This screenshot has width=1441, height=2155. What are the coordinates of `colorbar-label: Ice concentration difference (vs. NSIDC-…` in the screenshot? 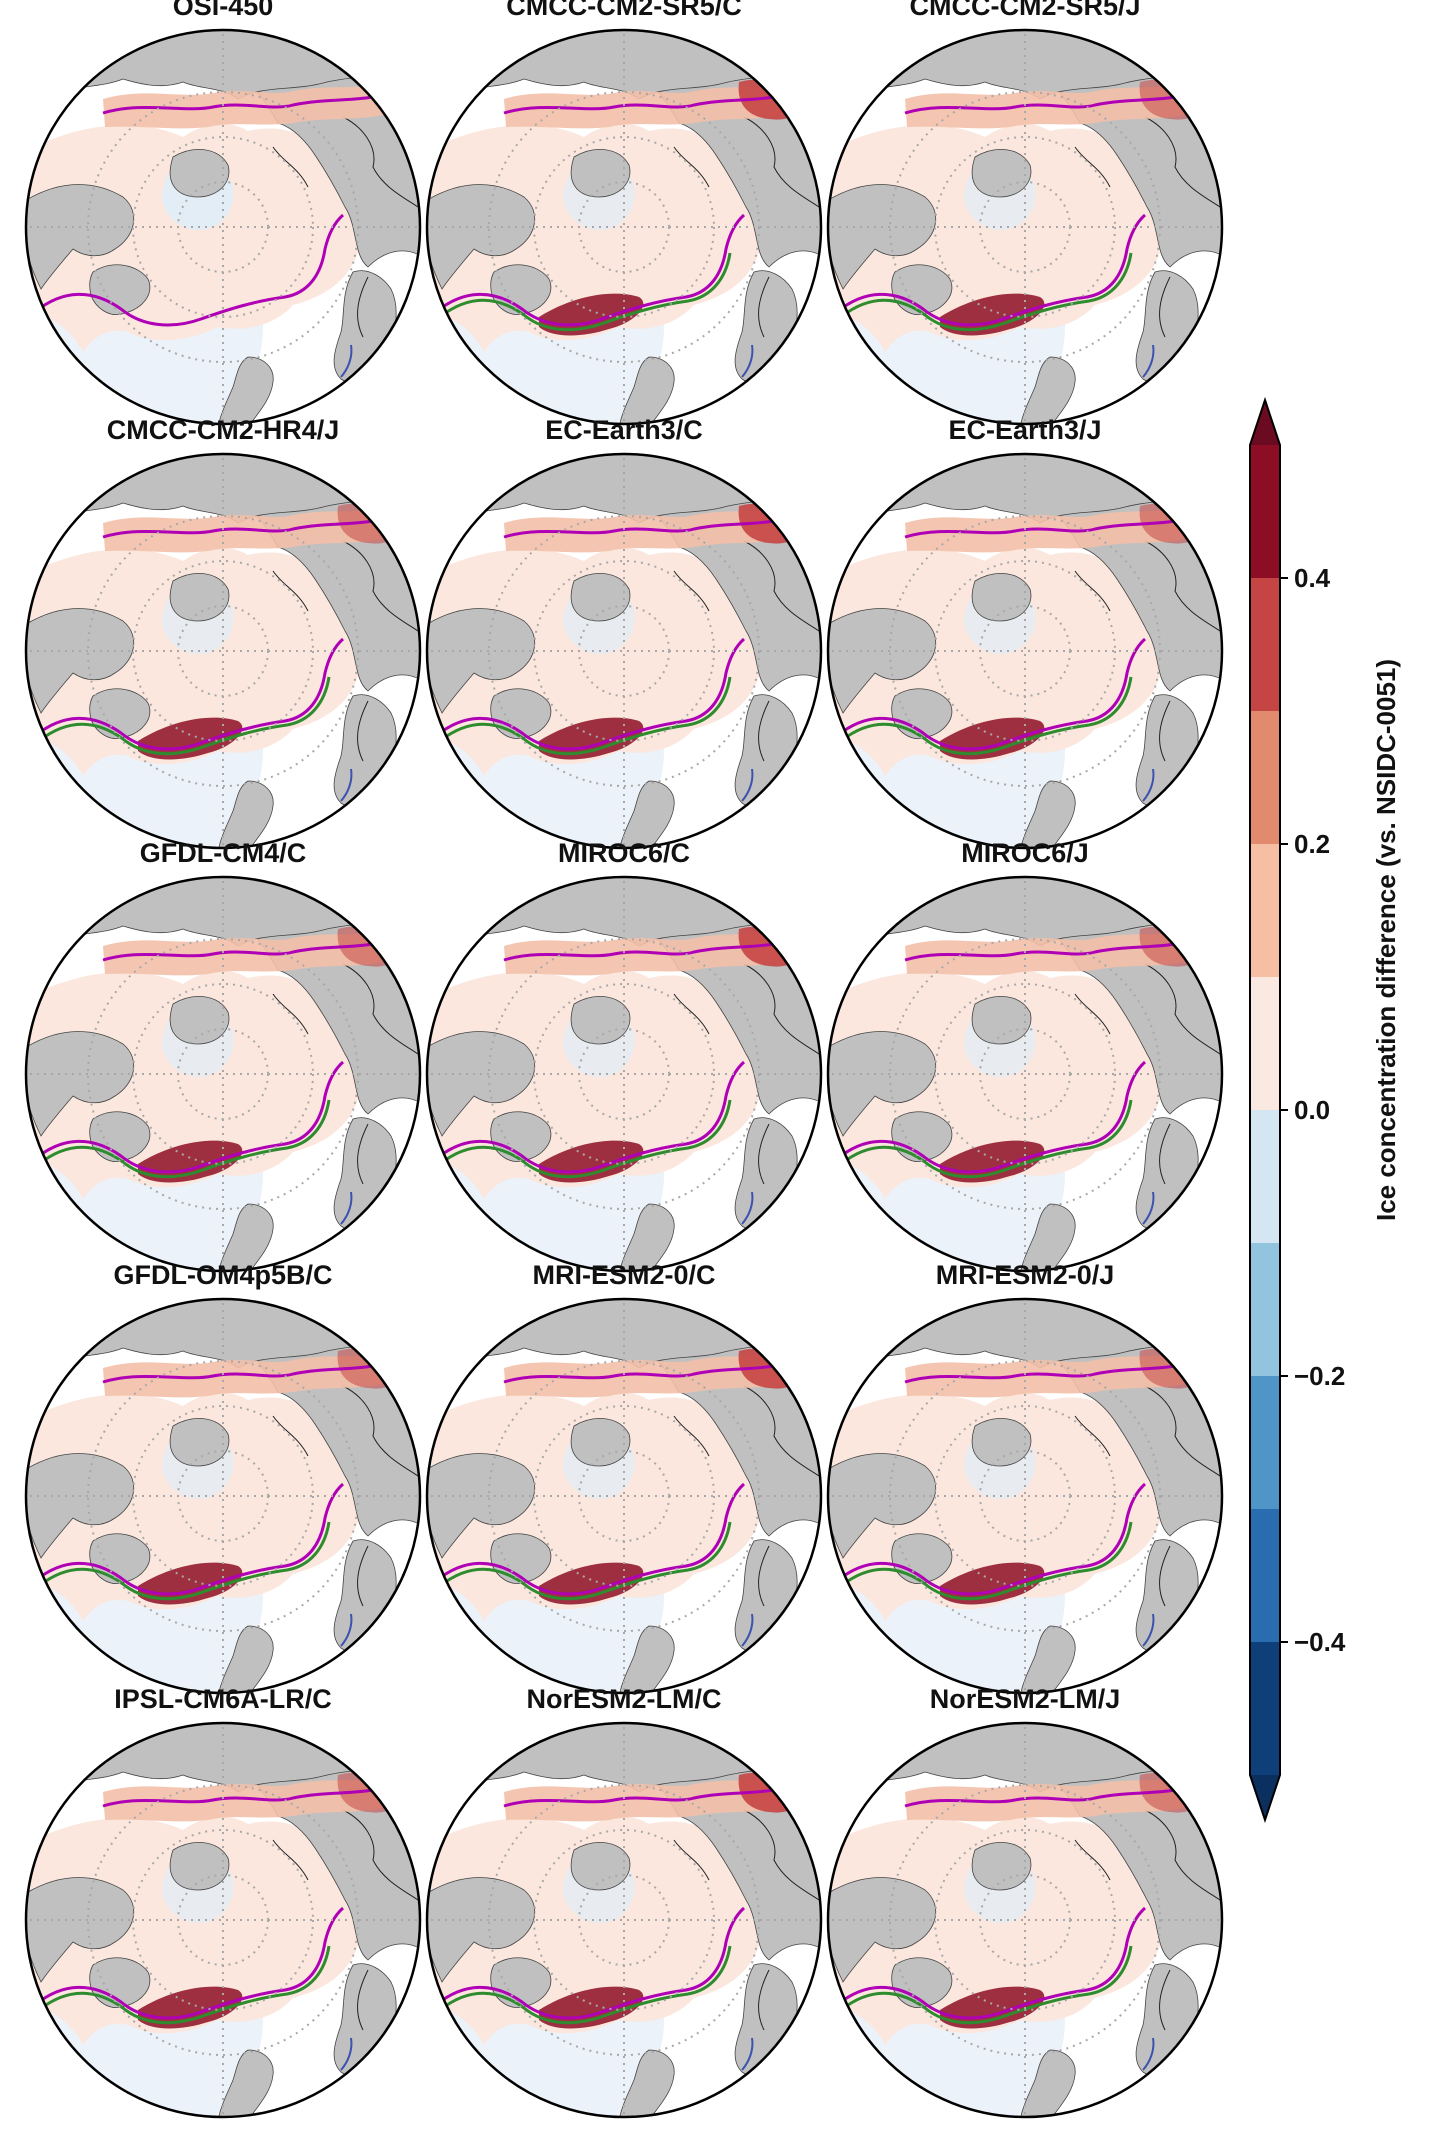 It's located at (1386, 940).